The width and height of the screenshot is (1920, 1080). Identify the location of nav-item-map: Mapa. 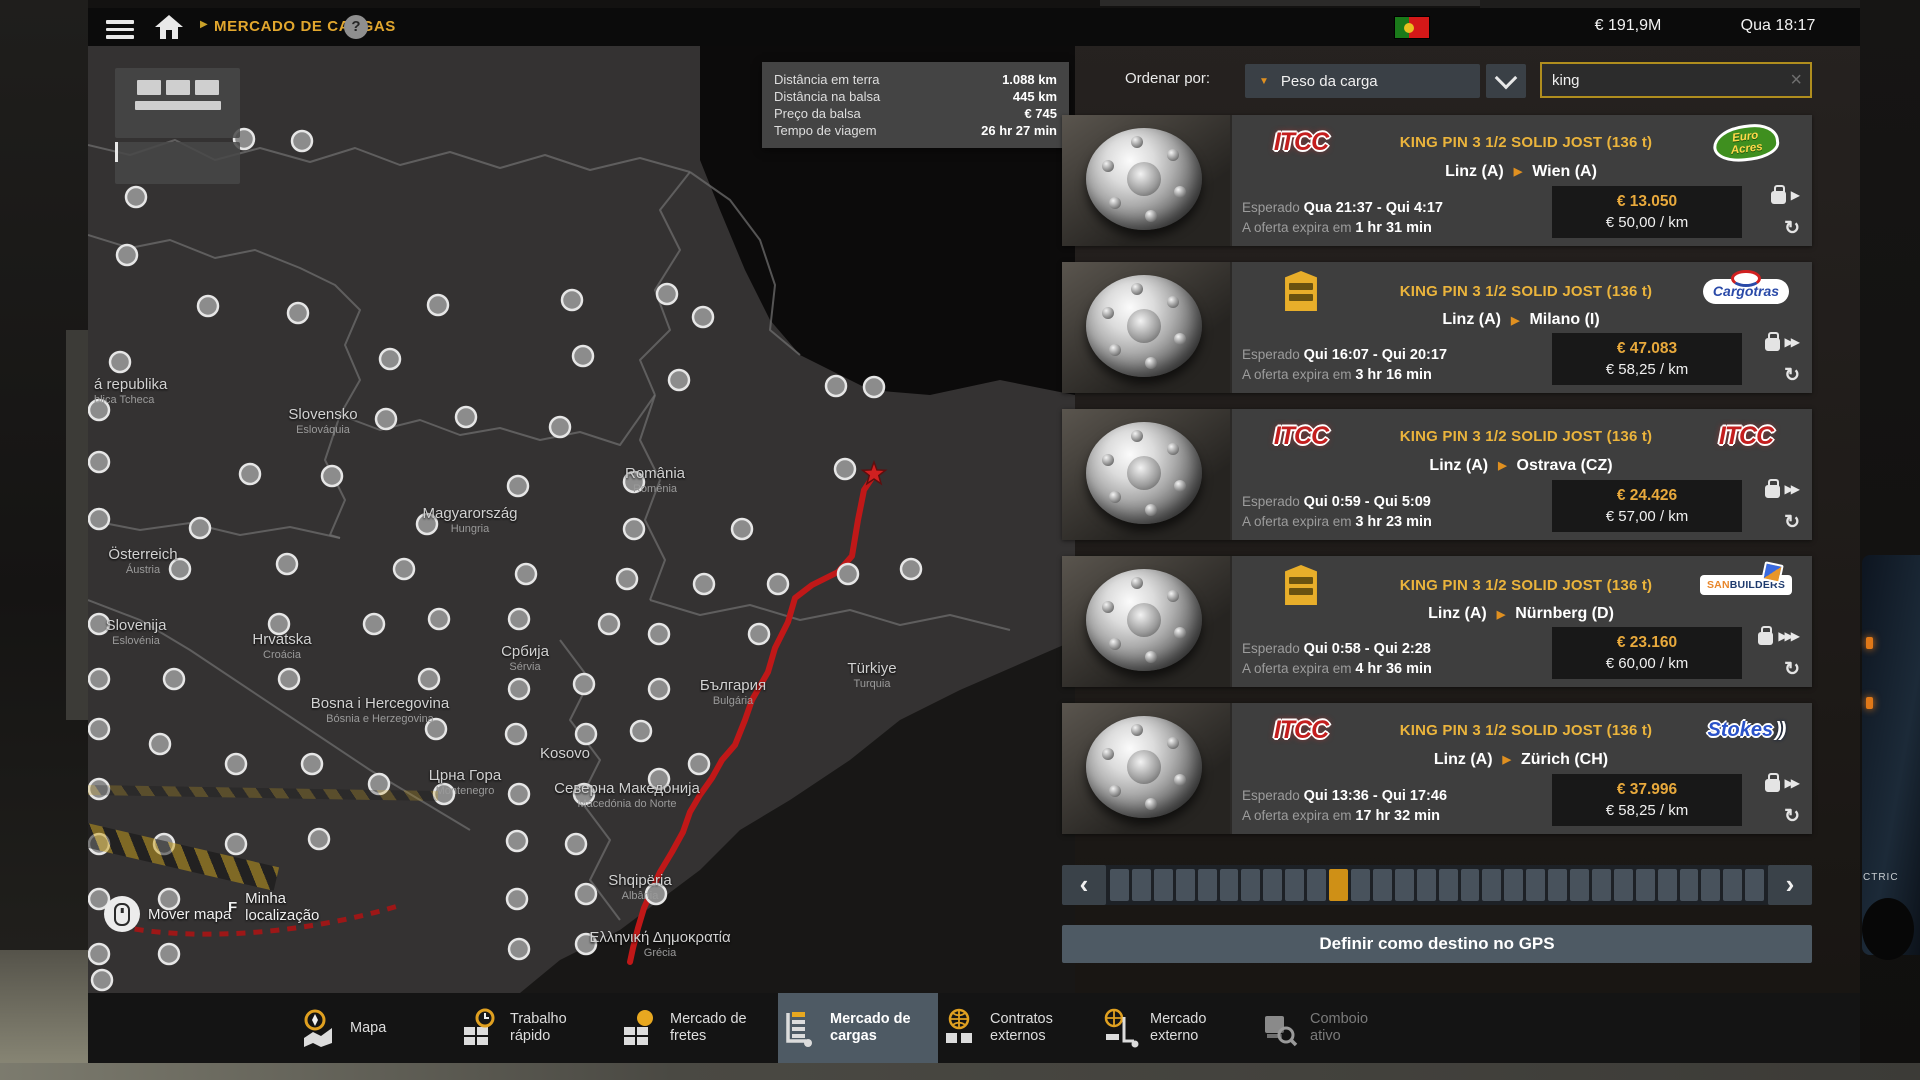
(378, 1028).